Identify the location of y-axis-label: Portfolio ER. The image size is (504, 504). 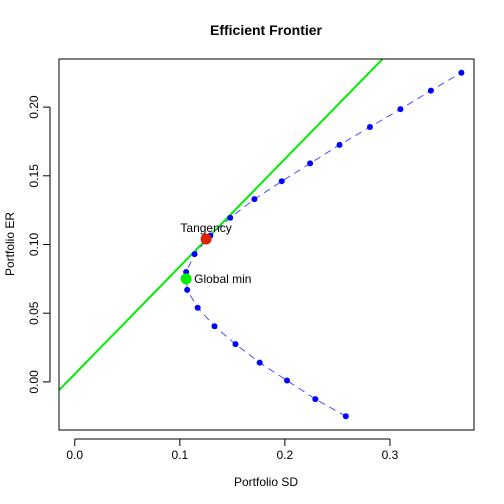
(10, 244).